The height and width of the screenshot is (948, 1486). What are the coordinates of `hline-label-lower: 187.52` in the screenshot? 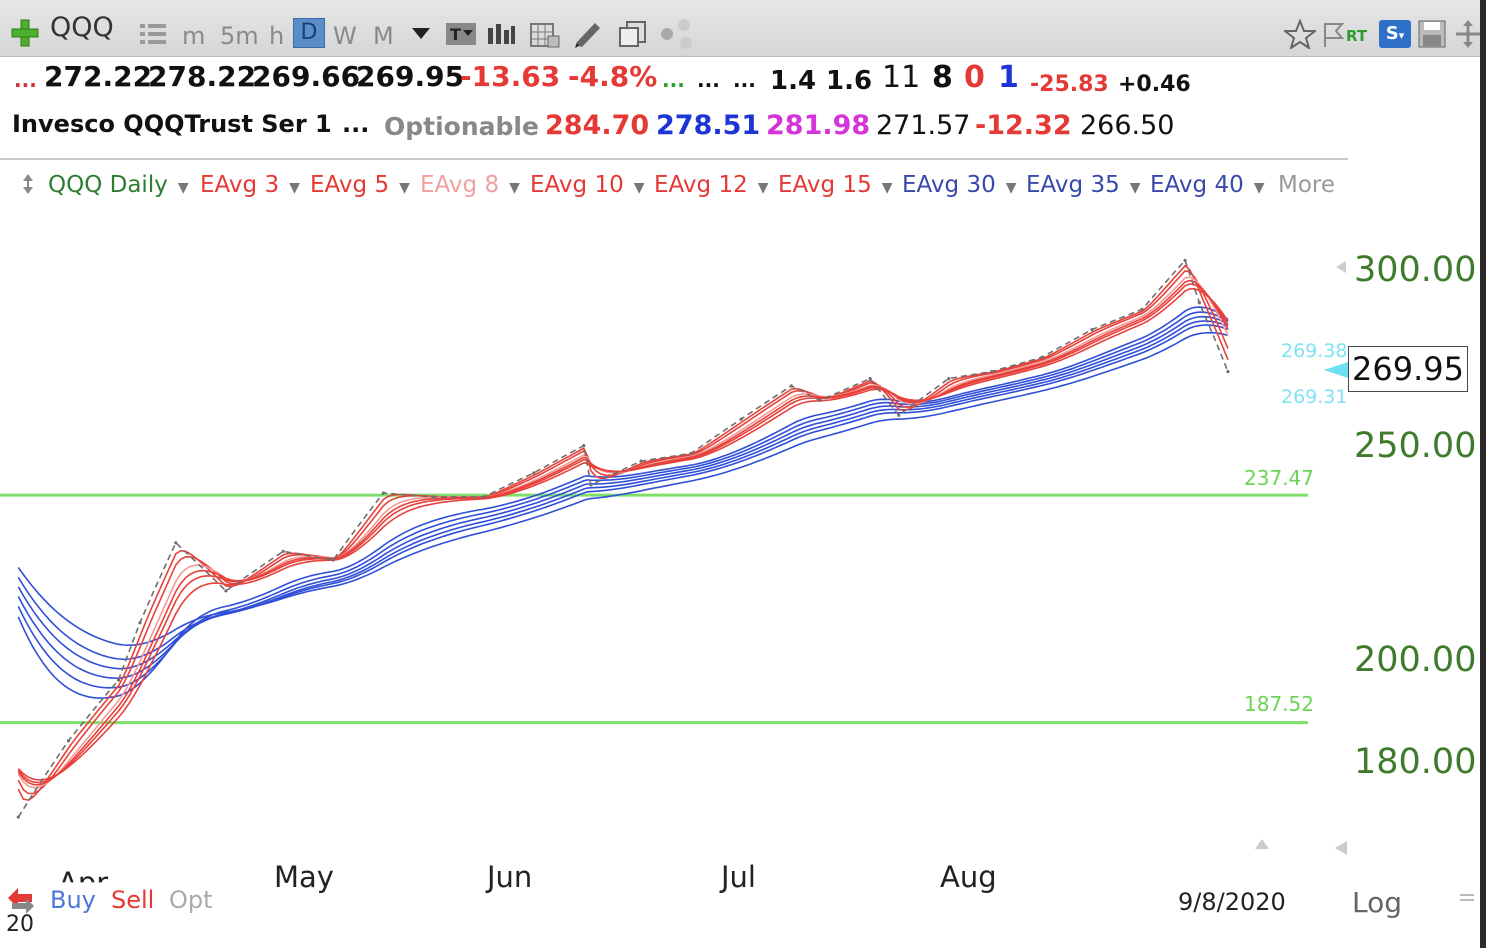 It's located at (1279, 704).